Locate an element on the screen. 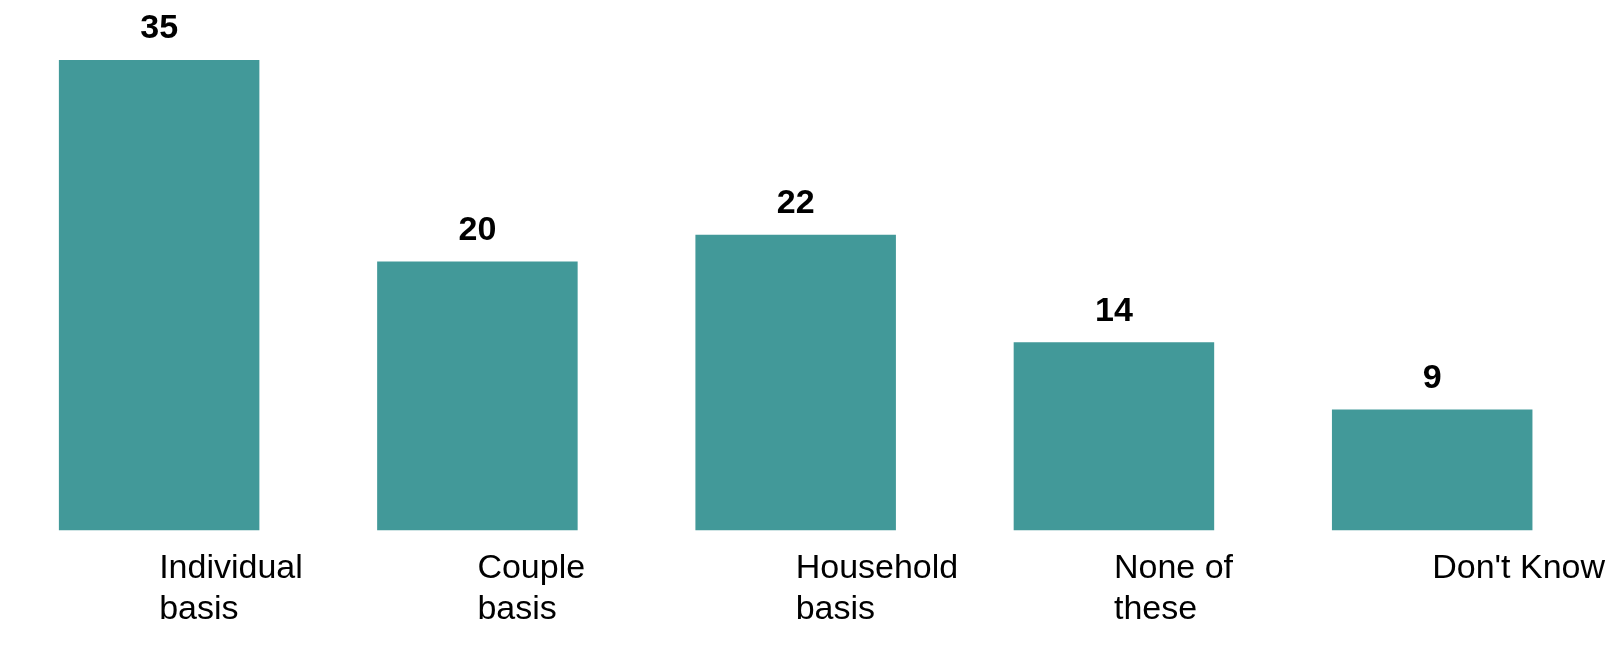  x-tick-label: None of these is located at coordinates (1173, 586).